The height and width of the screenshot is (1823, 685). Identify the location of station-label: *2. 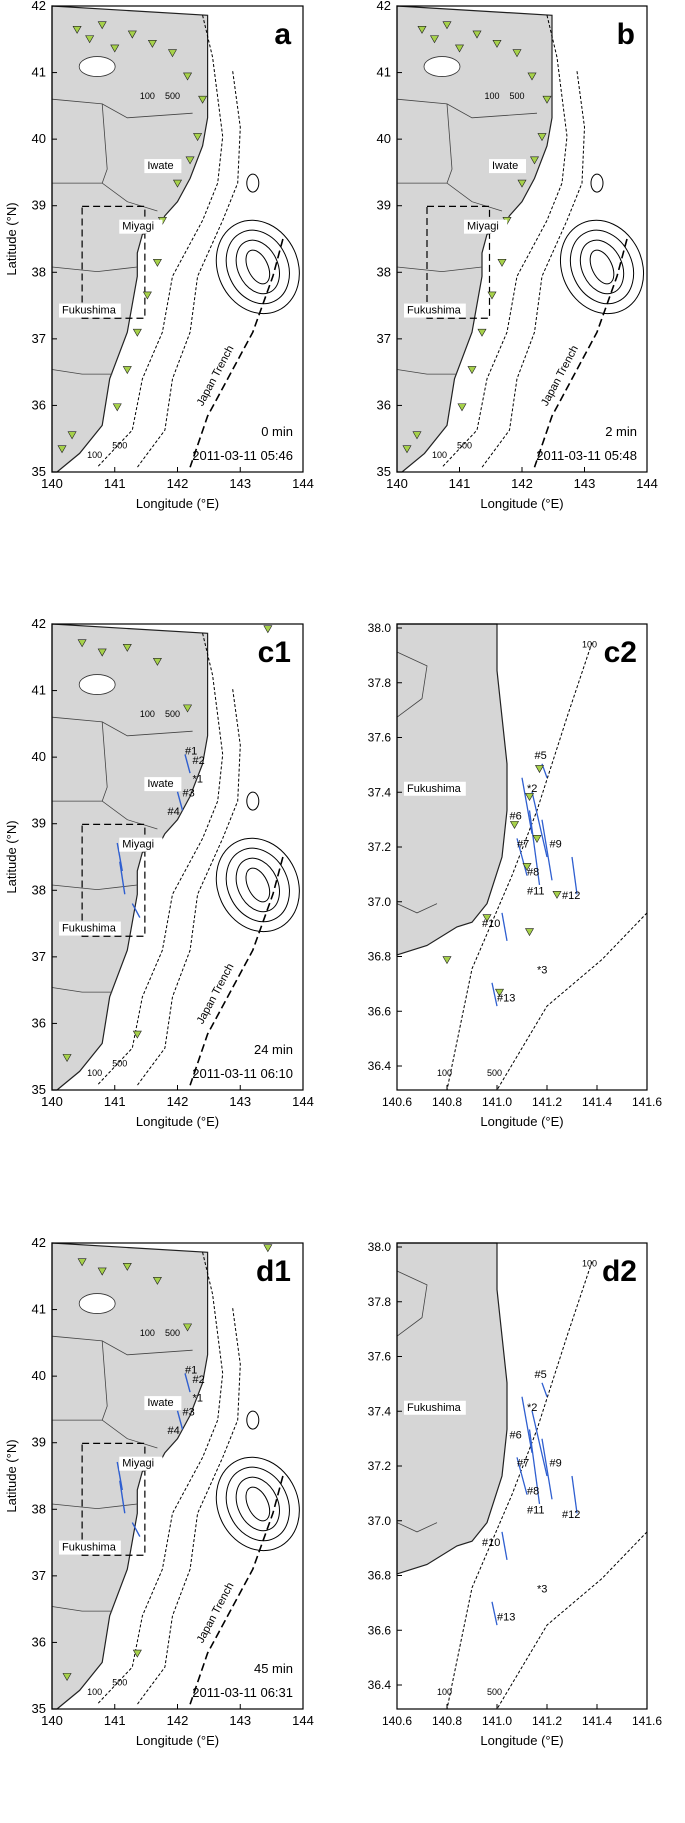
(532, 789).